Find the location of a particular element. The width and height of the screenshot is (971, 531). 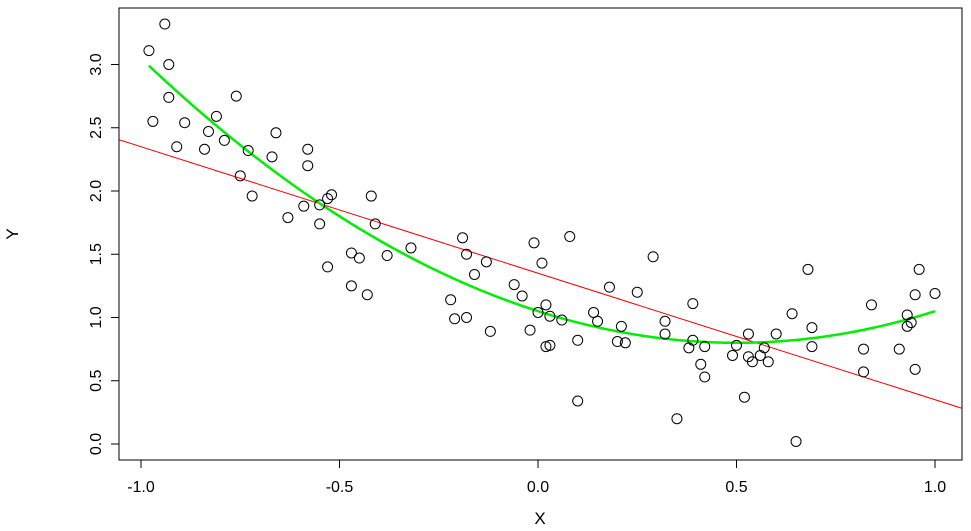

x-tick-label: -1.0 is located at coordinates (141, 487).